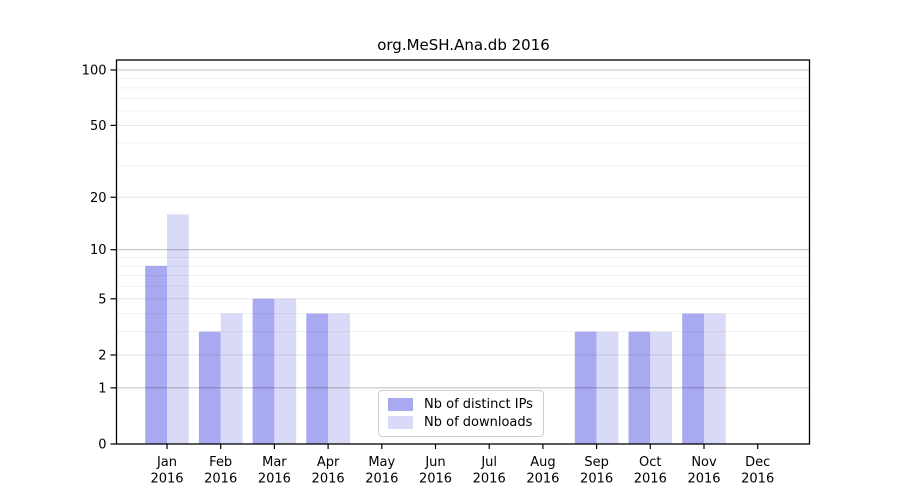  I want to click on x-tick-label-month: Jan, so click(166, 462).